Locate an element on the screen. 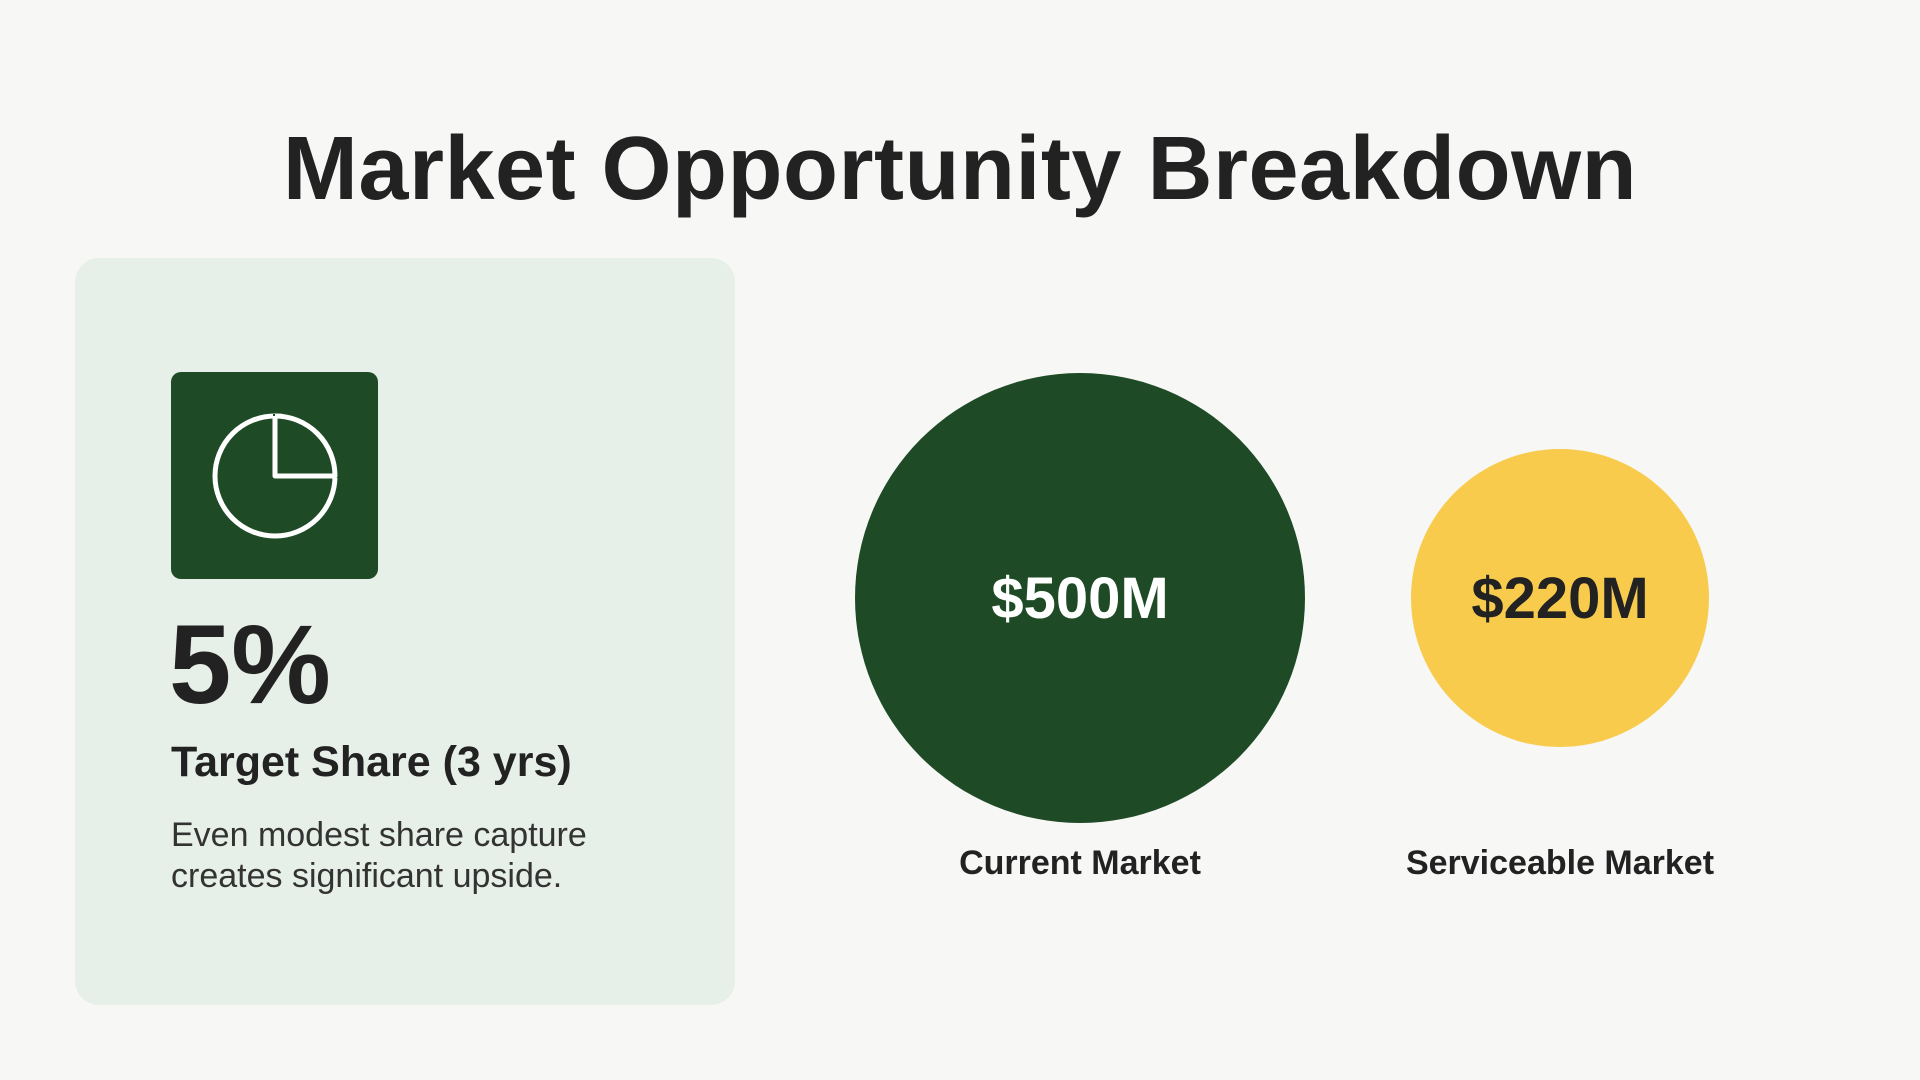  share-icon-container is located at coordinates (274, 475).